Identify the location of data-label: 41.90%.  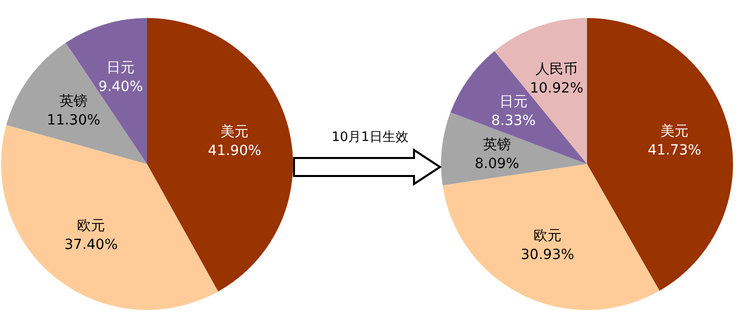
(235, 150).